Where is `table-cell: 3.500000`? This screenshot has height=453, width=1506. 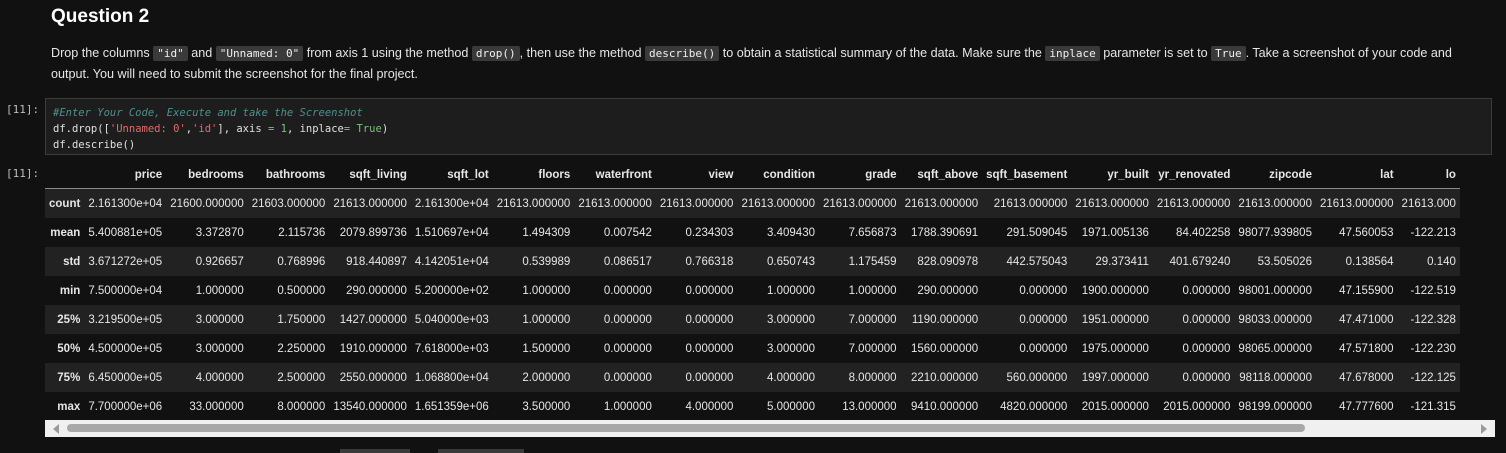
table-cell: 3.500000 is located at coordinates (546, 406).